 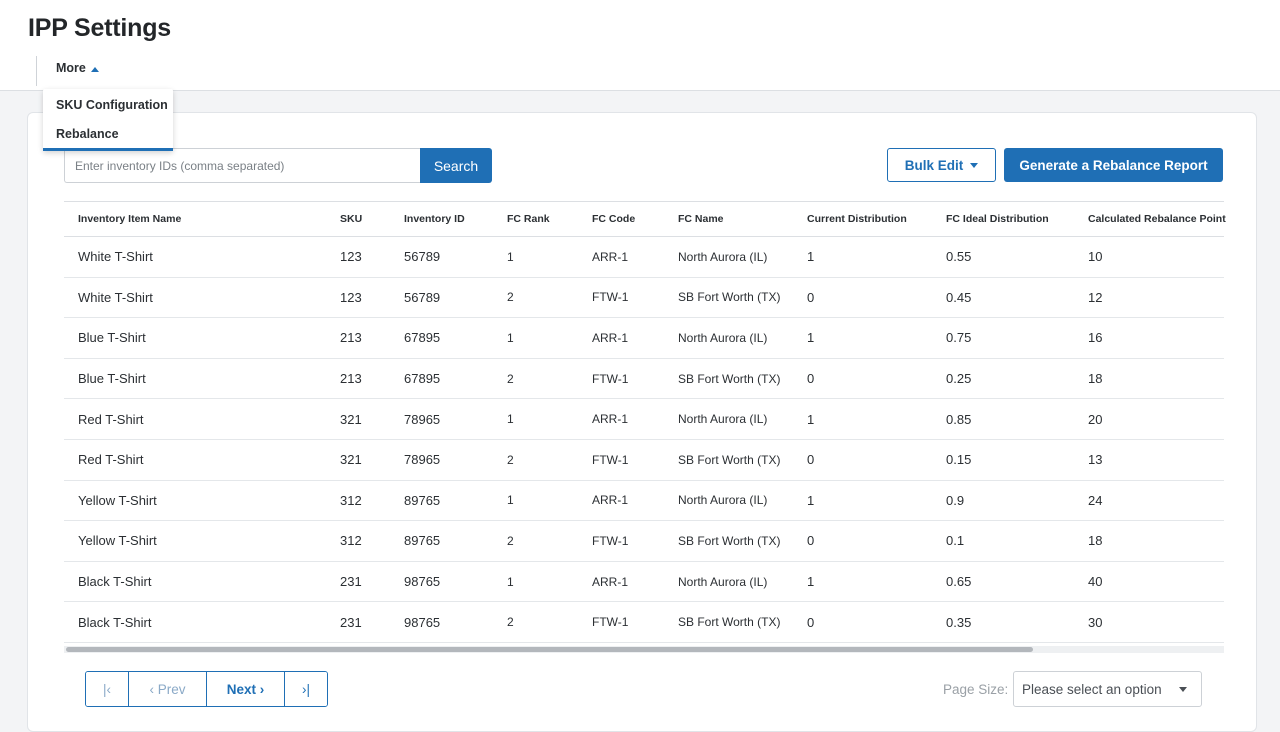 What do you see at coordinates (242, 165) in the screenshot?
I see `inventory-search-input` at bounding box center [242, 165].